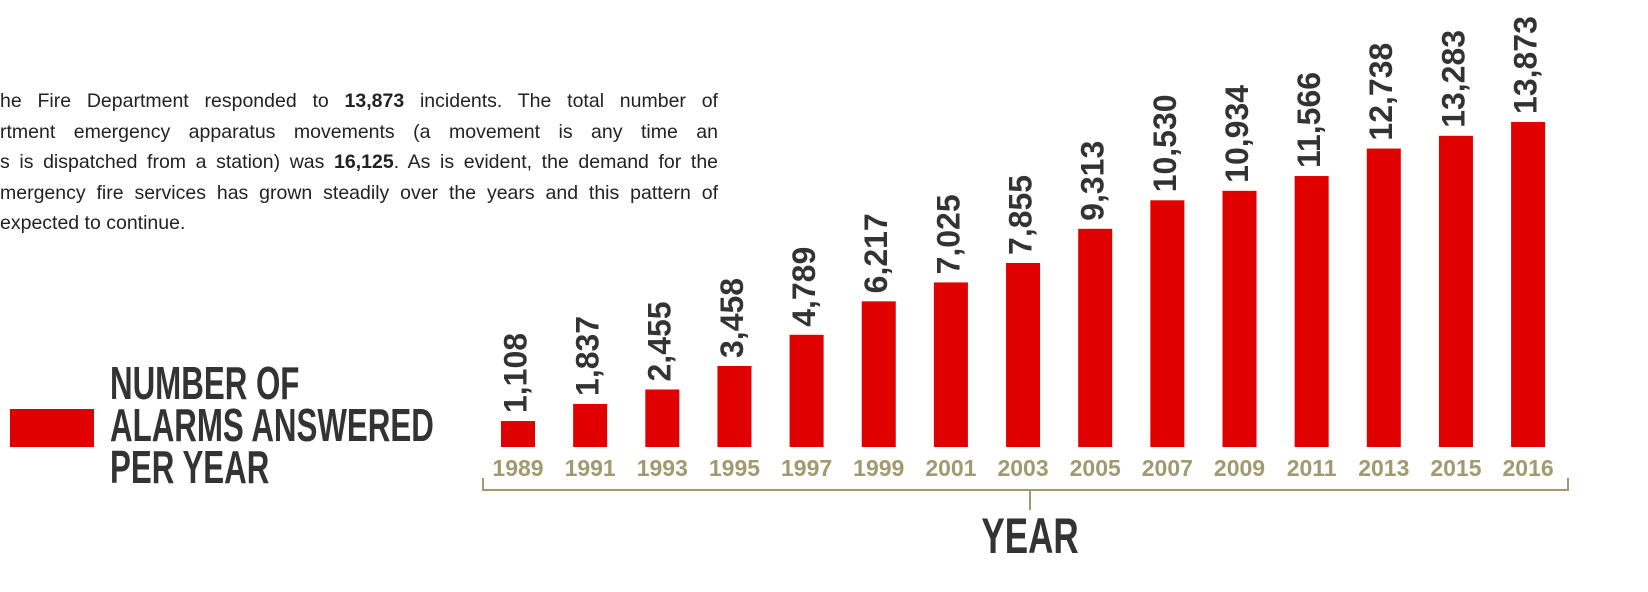  Describe the element at coordinates (561, 101) in the screenshot. I see `text: incidents. The total number of` at that location.